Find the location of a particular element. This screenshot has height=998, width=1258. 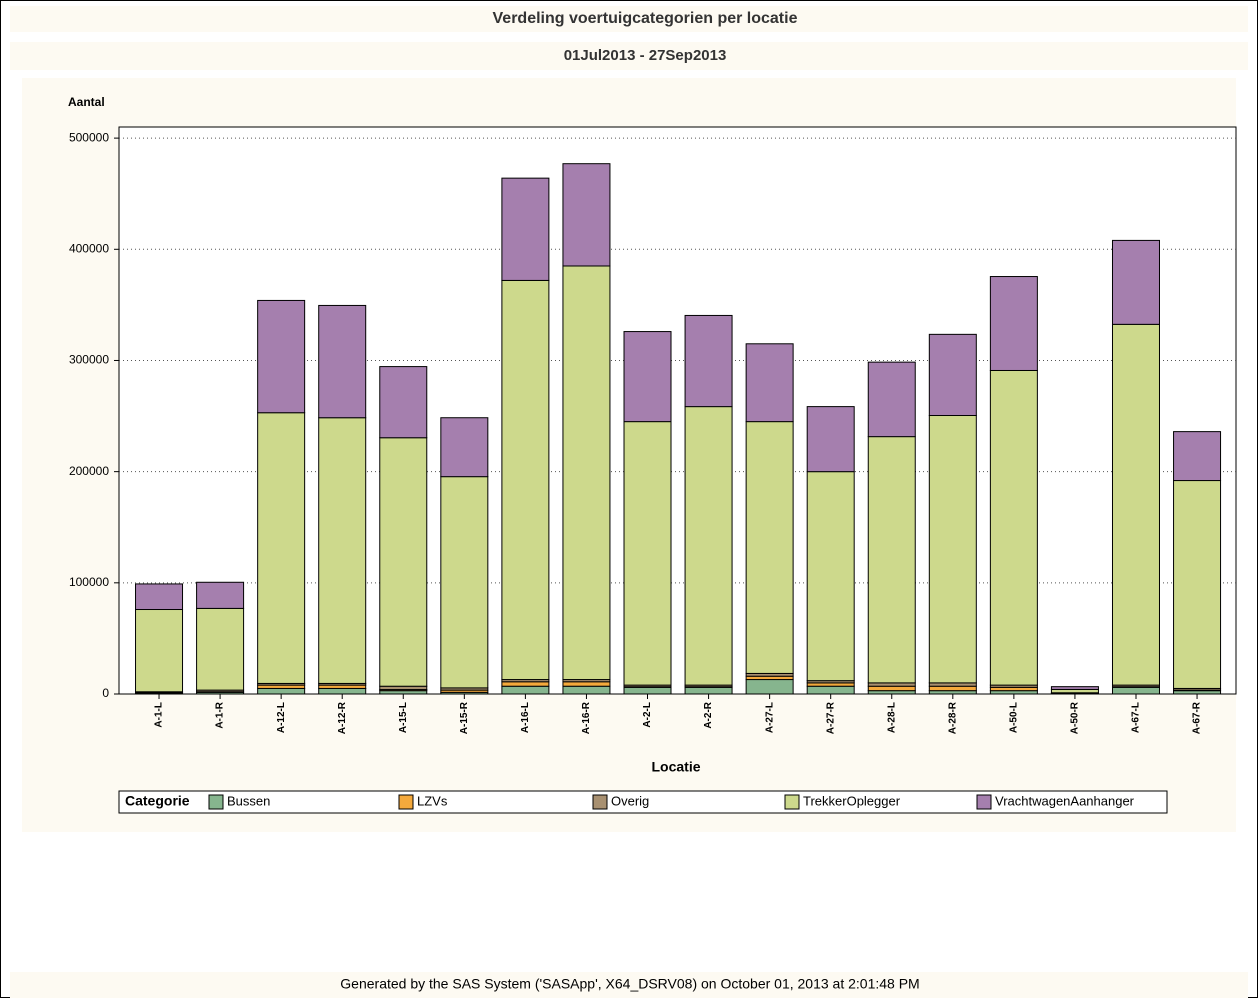

x-tick-label: A-50-R is located at coordinates (1075, 717).